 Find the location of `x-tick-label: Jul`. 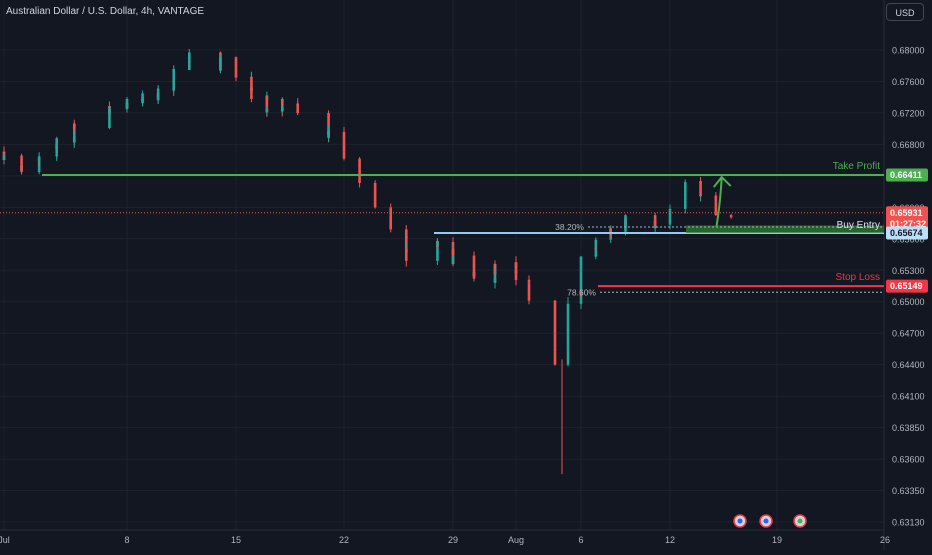

x-tick-label: Jul is located at coordinates (5, 540).